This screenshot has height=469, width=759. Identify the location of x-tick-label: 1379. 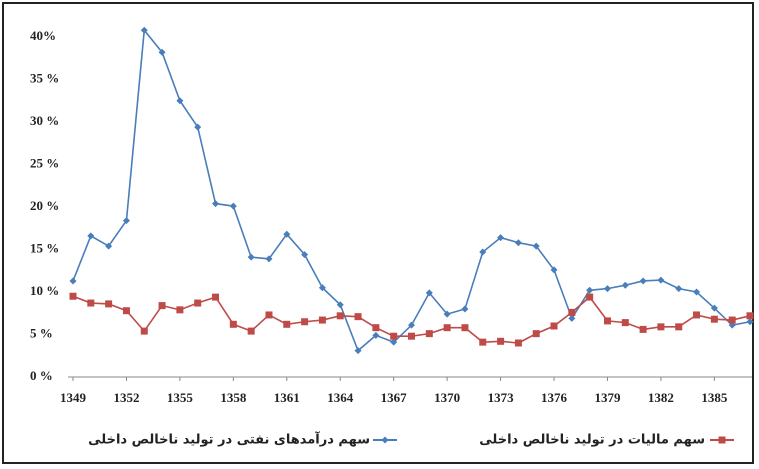
(607, 397).